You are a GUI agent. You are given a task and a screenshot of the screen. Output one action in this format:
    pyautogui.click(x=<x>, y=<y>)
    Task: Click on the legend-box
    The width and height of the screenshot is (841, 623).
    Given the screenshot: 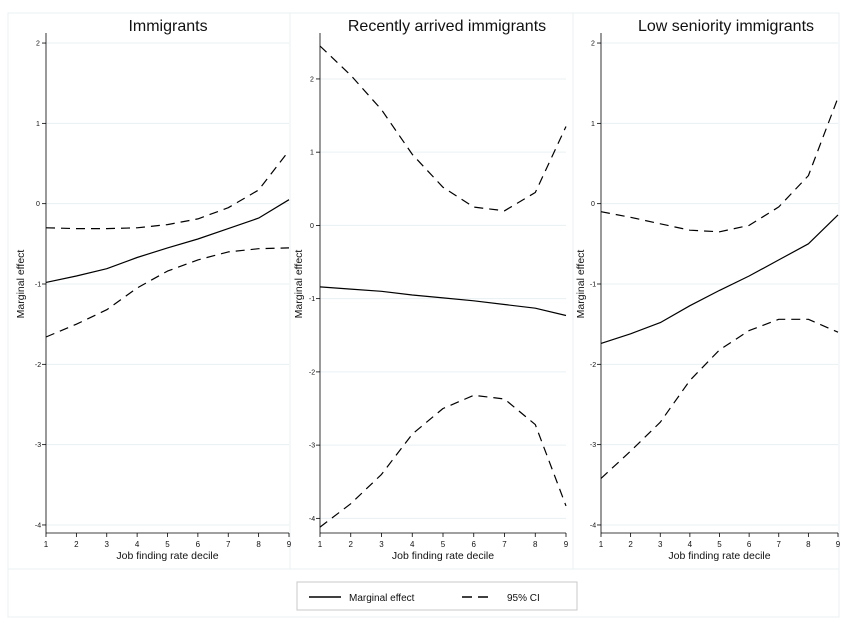 What is the action you would take?
    pyautogui.click(x=437, y=596)
    